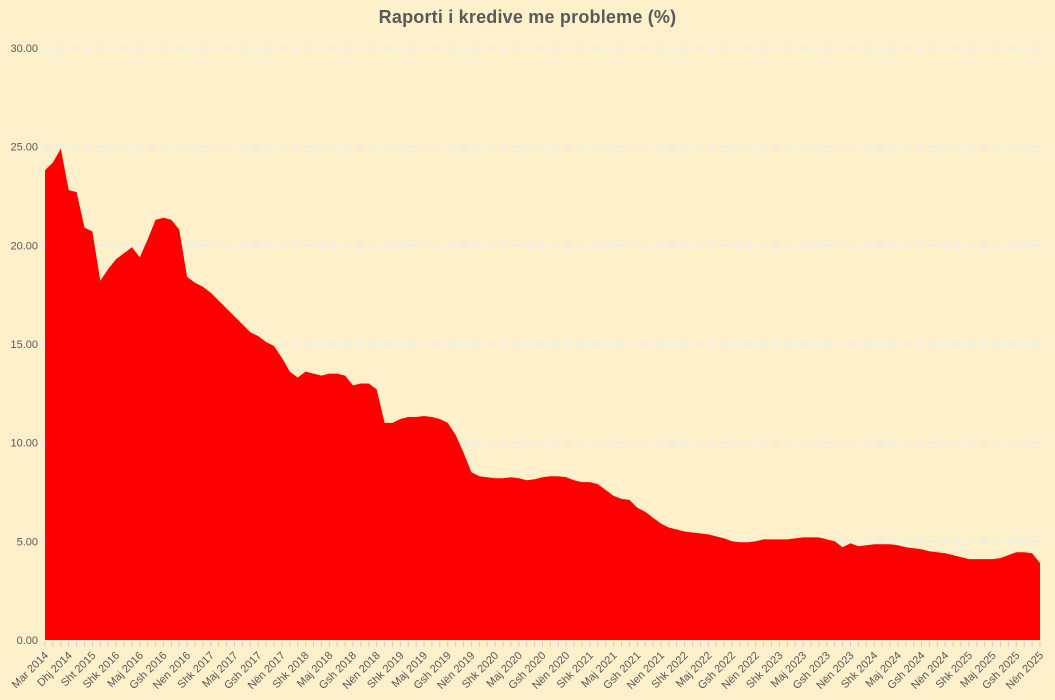 This screenshot has height=700, width=1055. I want to click on y-axis-label: 5.00, so click(27, 542).